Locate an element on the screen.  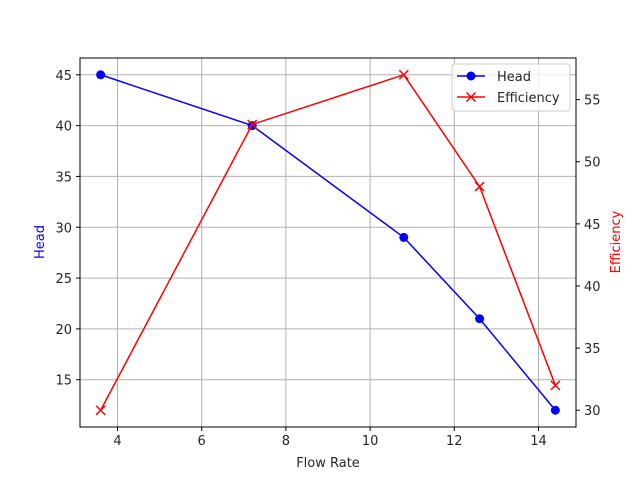
legend: Head Efficiency is located at coordinates (511, 87).